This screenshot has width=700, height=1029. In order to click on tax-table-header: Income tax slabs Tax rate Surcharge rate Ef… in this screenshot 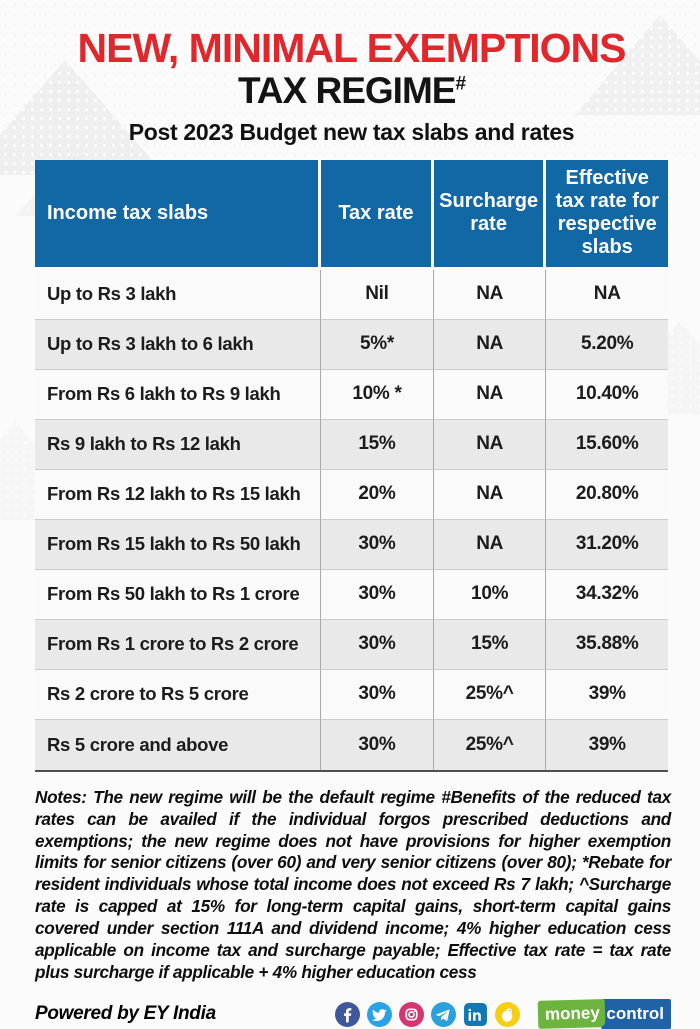, I will do `click(351, 214)`.